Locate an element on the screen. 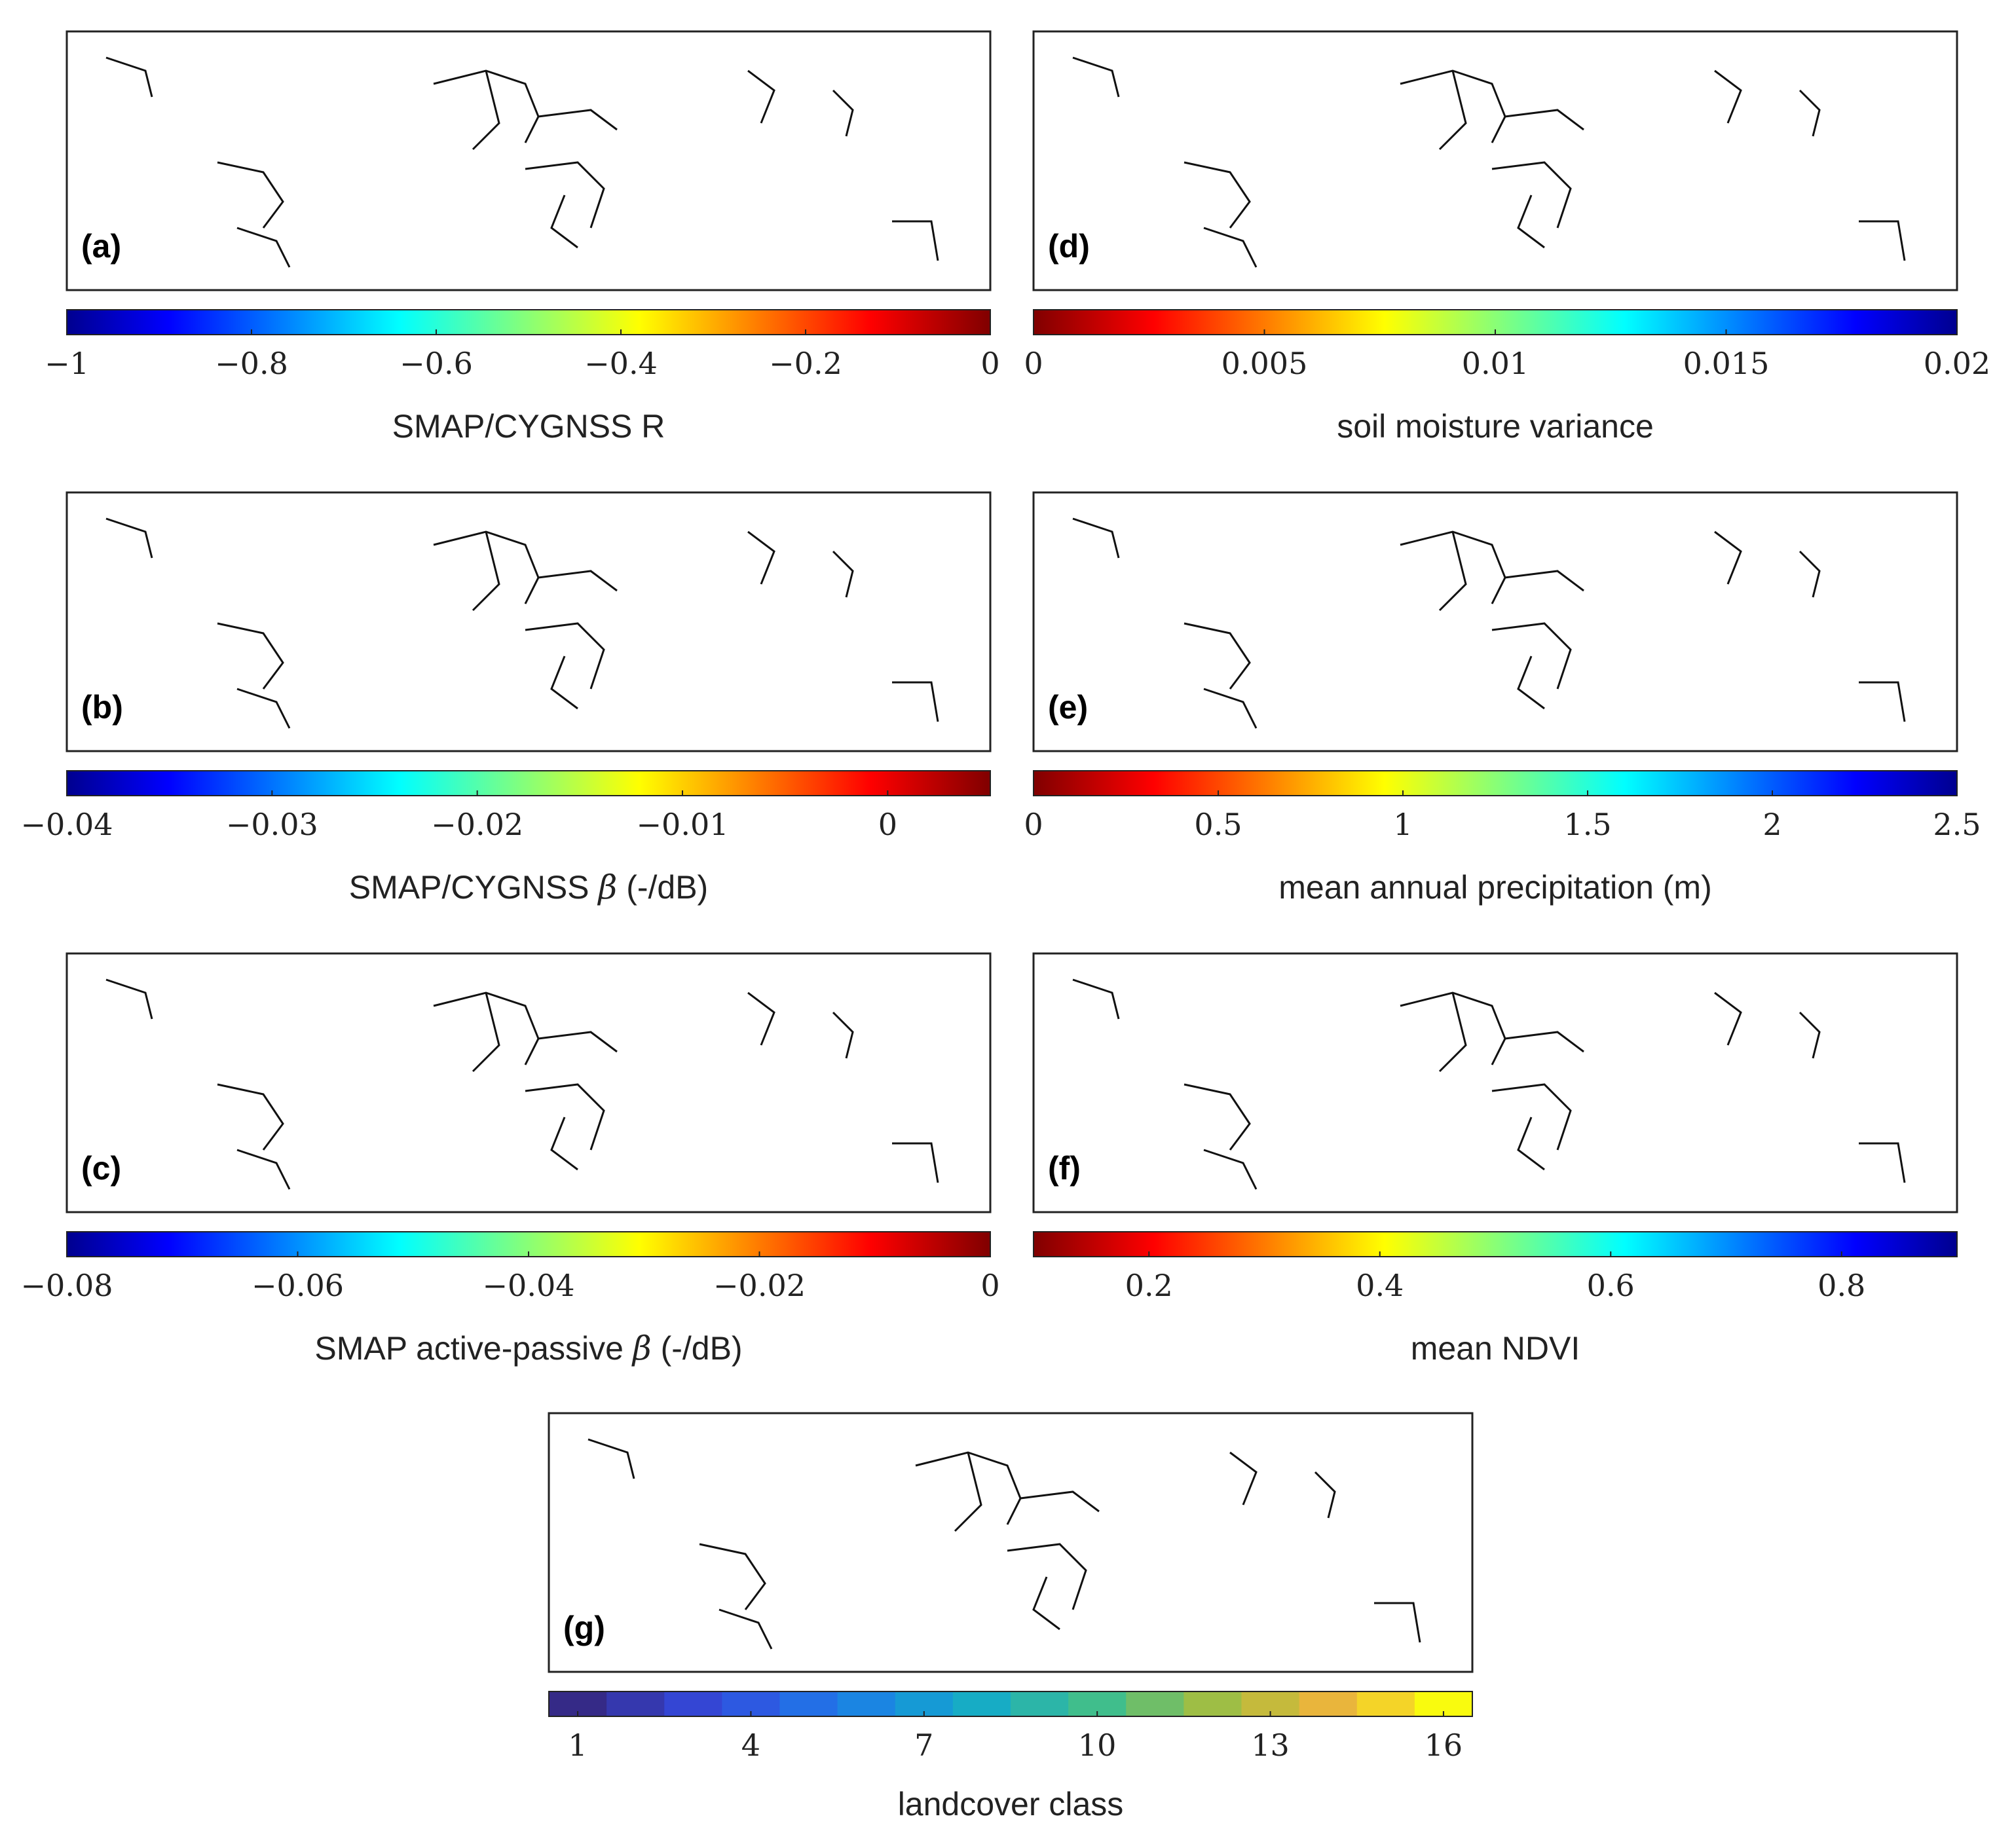 The height and width of the screenshot is (1848, 2014). panel-c: (c) is located at coordinates (528, 1082).